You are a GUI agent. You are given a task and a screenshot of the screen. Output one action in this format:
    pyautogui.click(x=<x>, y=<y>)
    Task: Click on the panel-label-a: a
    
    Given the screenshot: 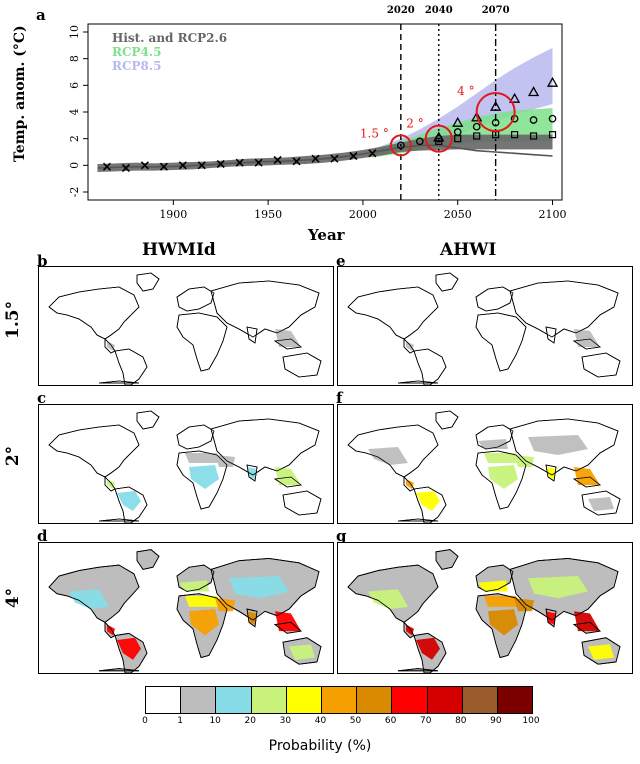 What is the action you would take?
    pyautogui.click(x=41, y=15)
    